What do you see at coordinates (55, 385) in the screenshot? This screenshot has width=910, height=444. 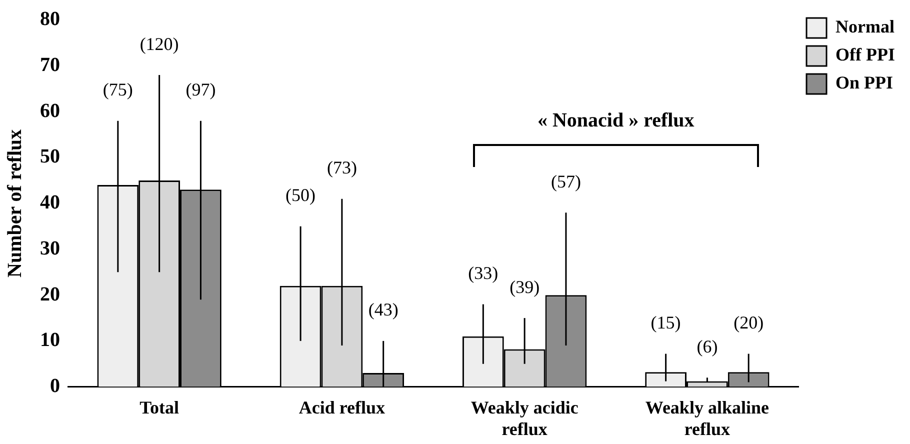 I see `y-tick-label: 0` at bounding box center [55, 385].